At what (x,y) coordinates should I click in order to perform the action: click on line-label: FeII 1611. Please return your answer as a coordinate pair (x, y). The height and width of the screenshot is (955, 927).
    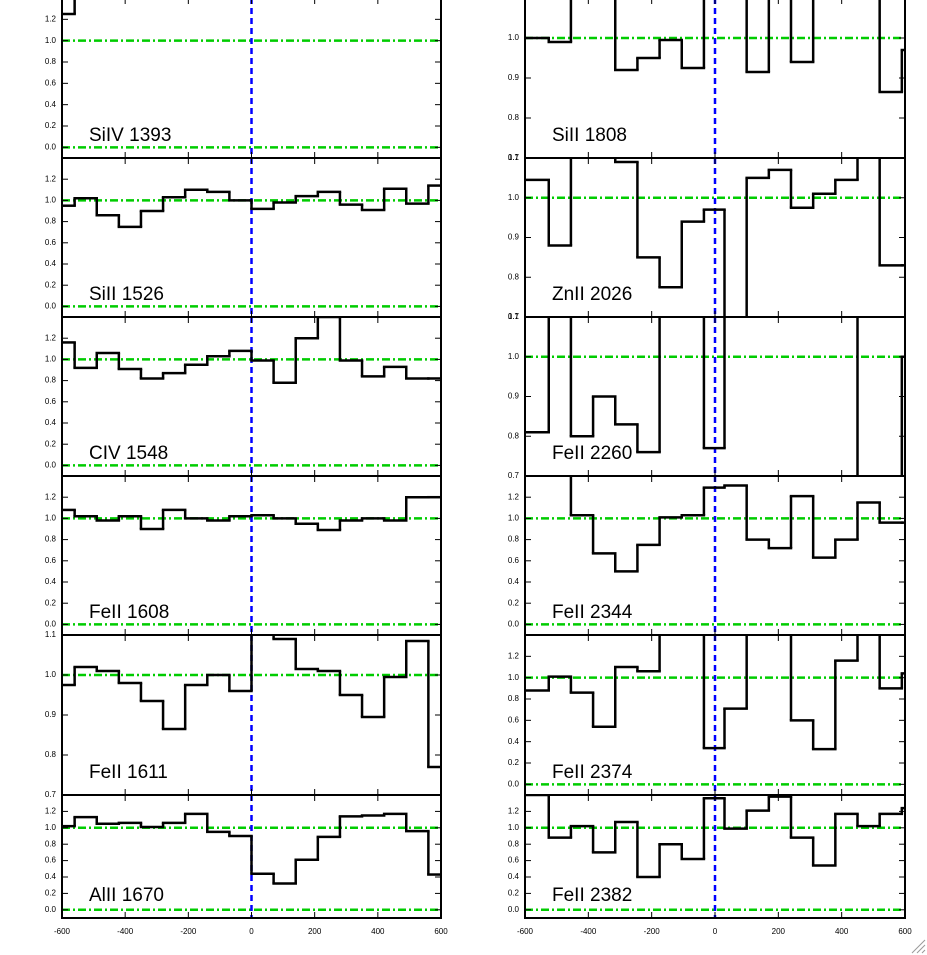
    Looking at the image, I should click on (128, 772).